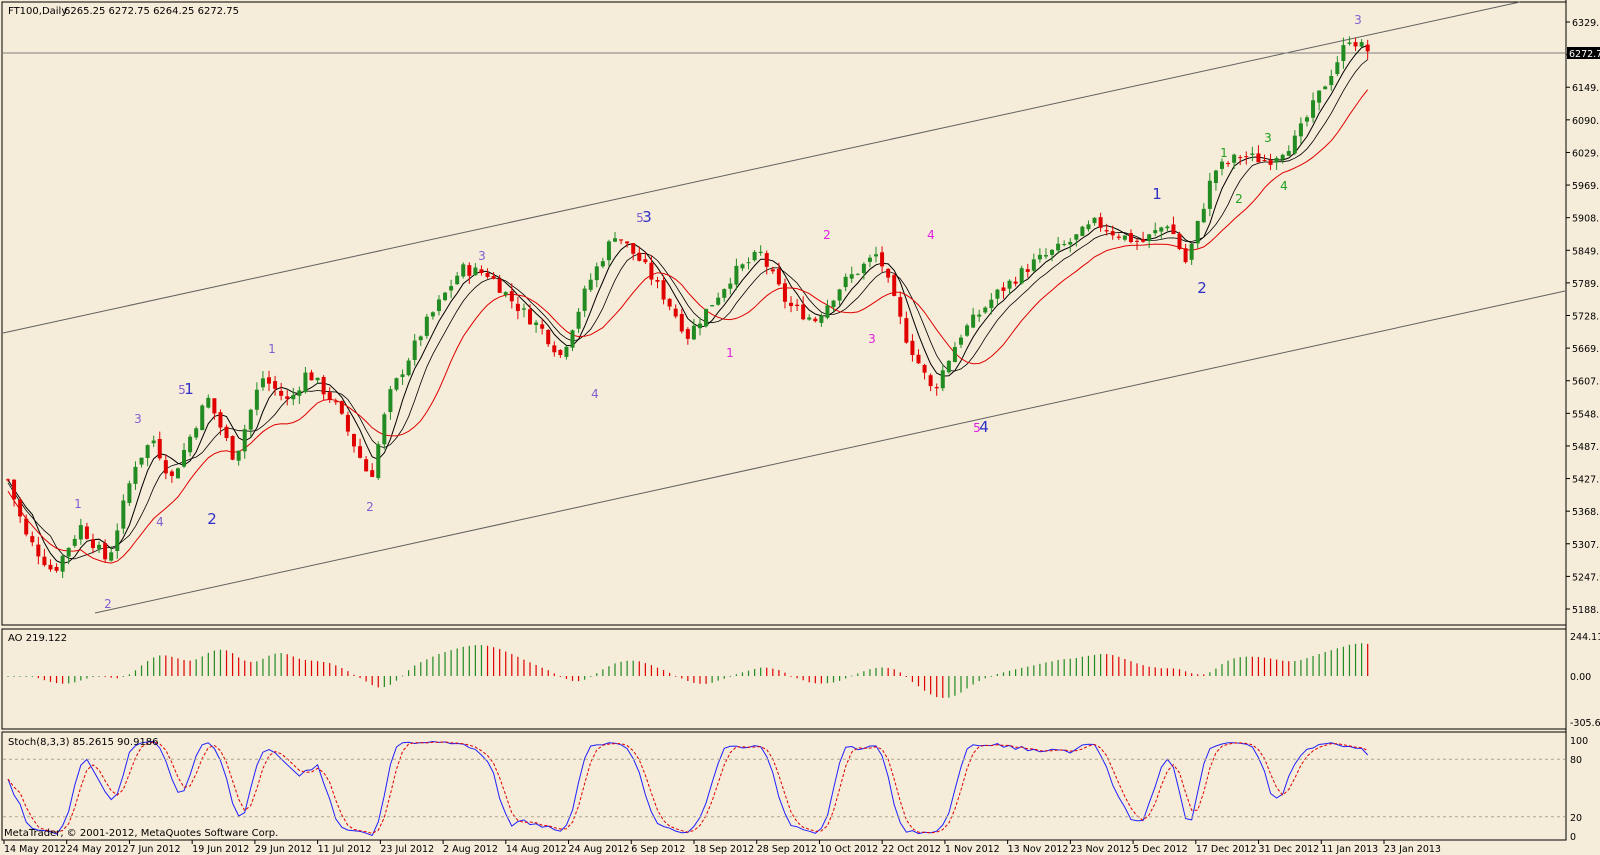 Image resolution: width=1600 pixels, height=855 pixels. I want to click on wave-label: 2, so click(108, 604).